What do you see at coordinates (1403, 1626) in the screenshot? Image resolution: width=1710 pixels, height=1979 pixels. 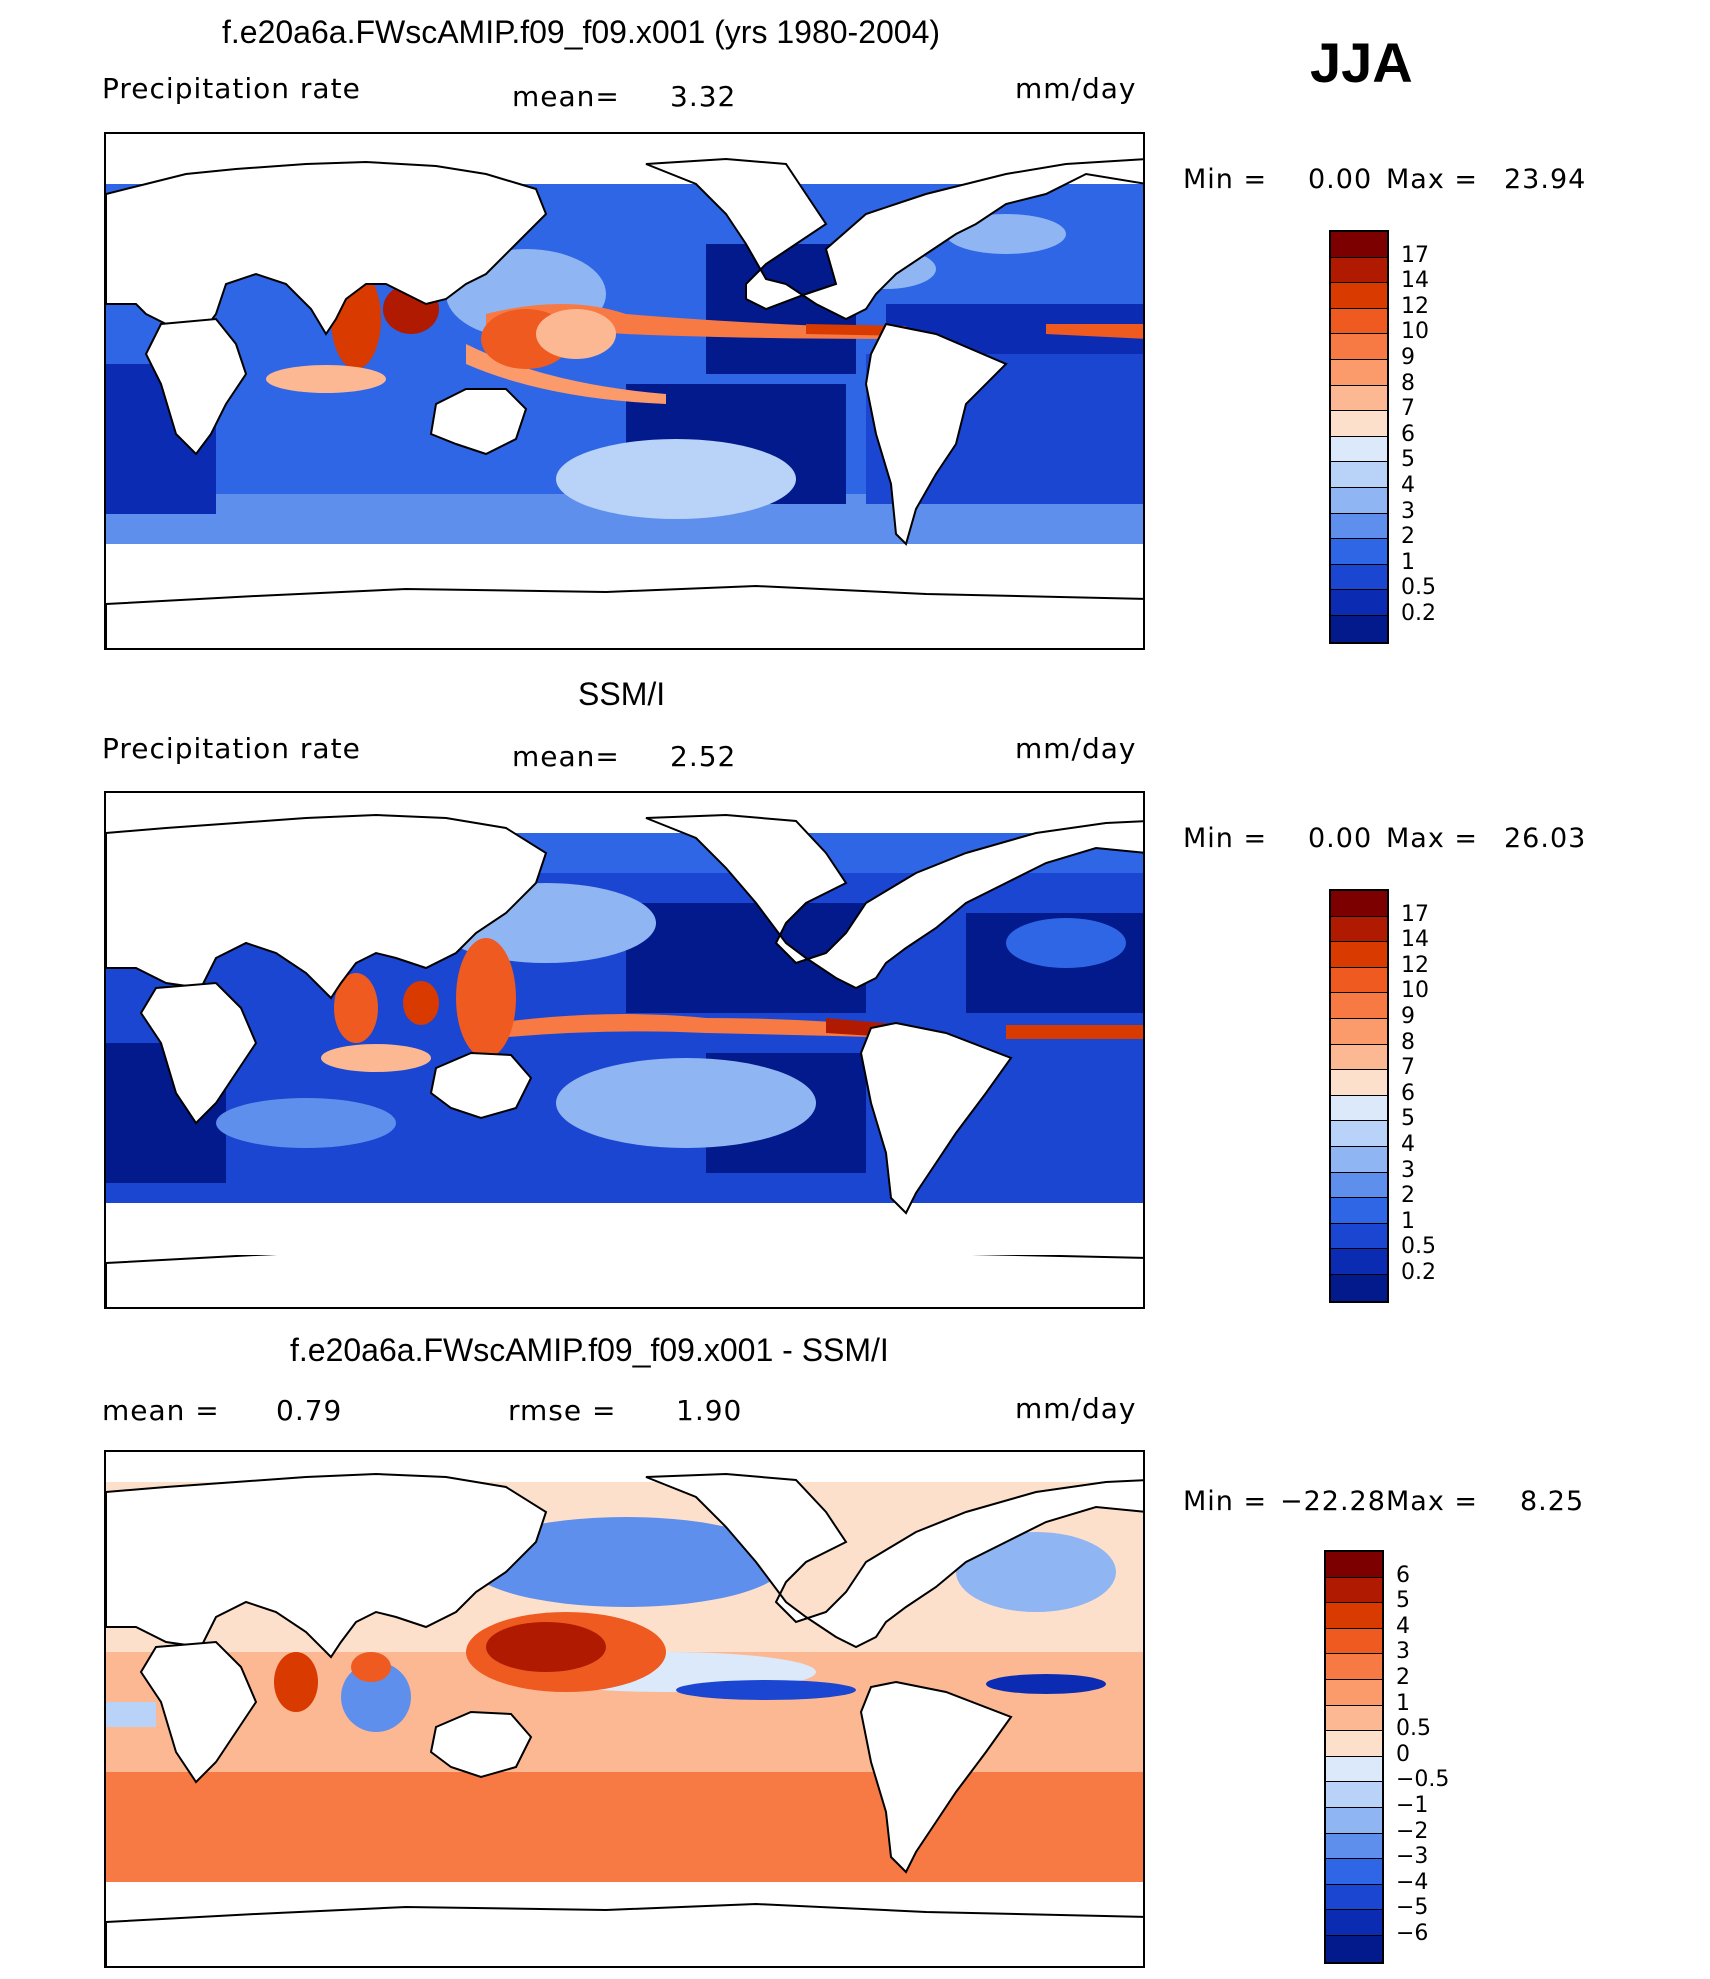 I see `colorbar-tick-label: 4` at bounding box center [1403, 1626].